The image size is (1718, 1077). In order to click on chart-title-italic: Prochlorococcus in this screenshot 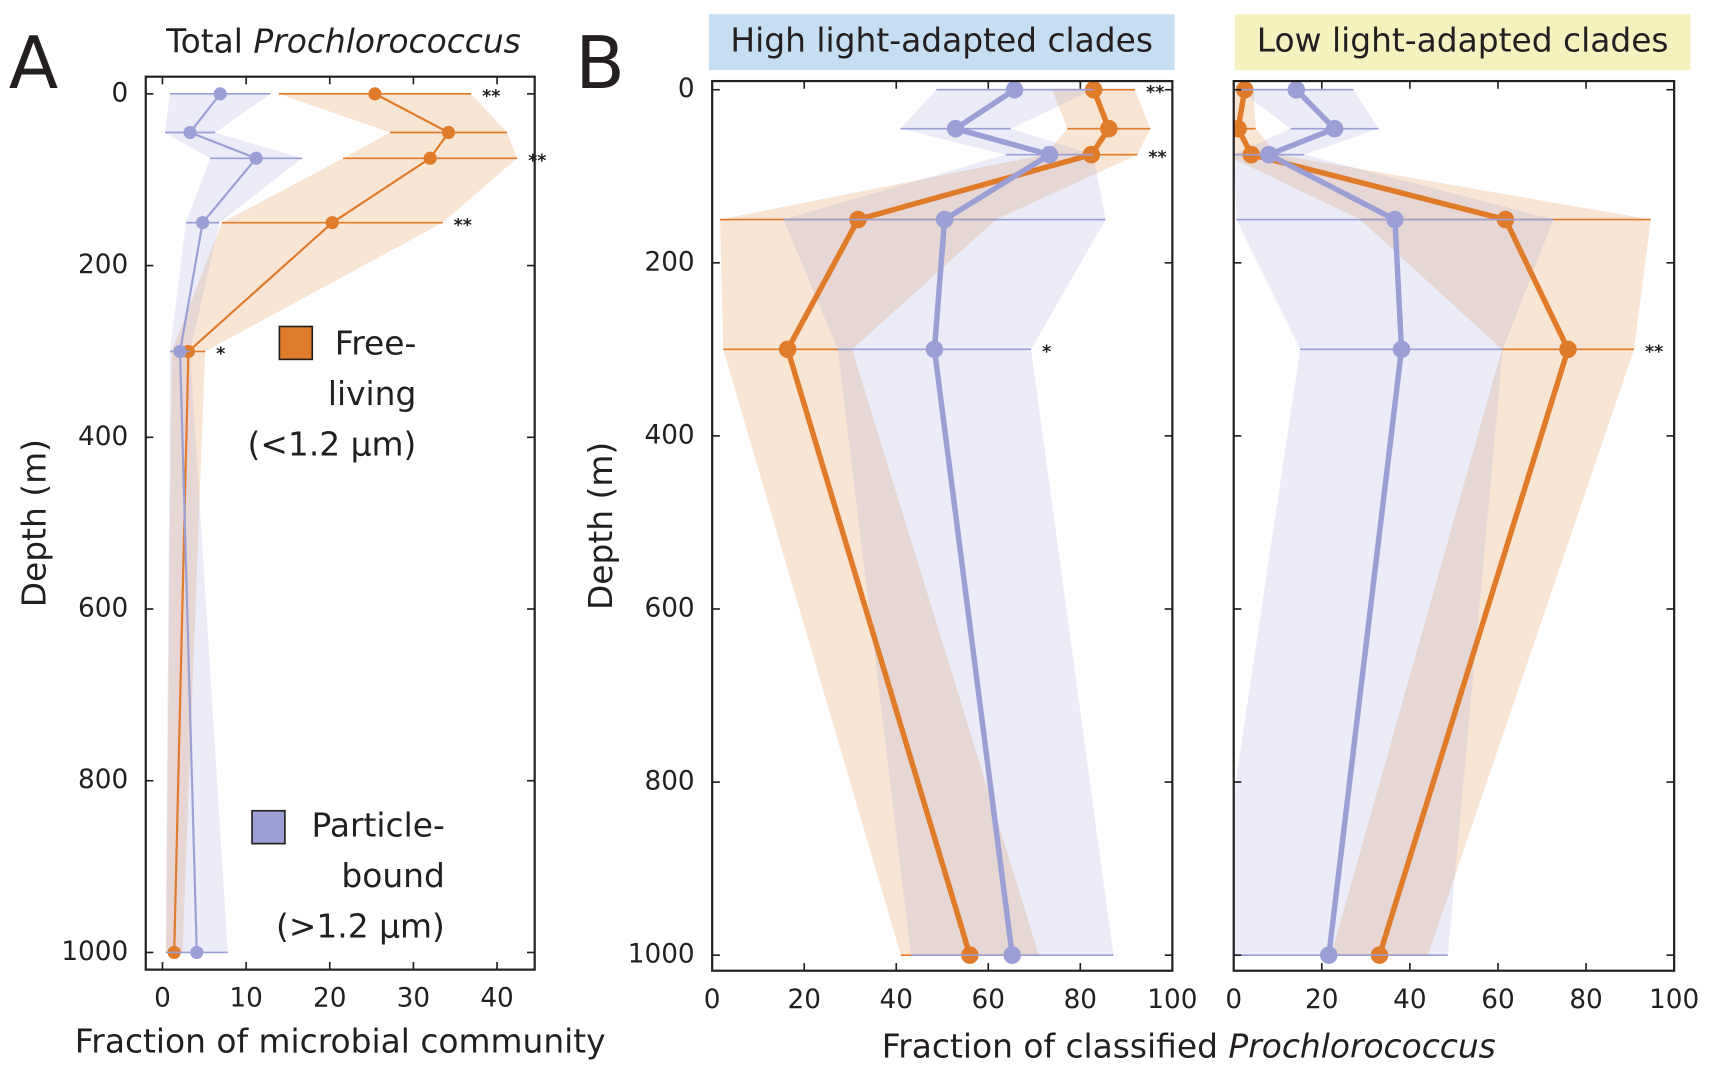, I will do `click(386, 40)`.